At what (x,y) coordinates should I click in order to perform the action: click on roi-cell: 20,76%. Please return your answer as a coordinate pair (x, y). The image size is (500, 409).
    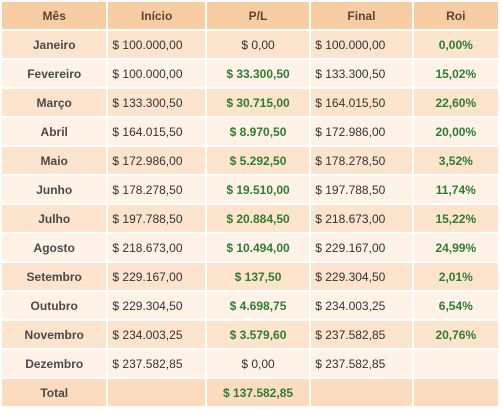
    Looking at the image, I should click on (455, 334).